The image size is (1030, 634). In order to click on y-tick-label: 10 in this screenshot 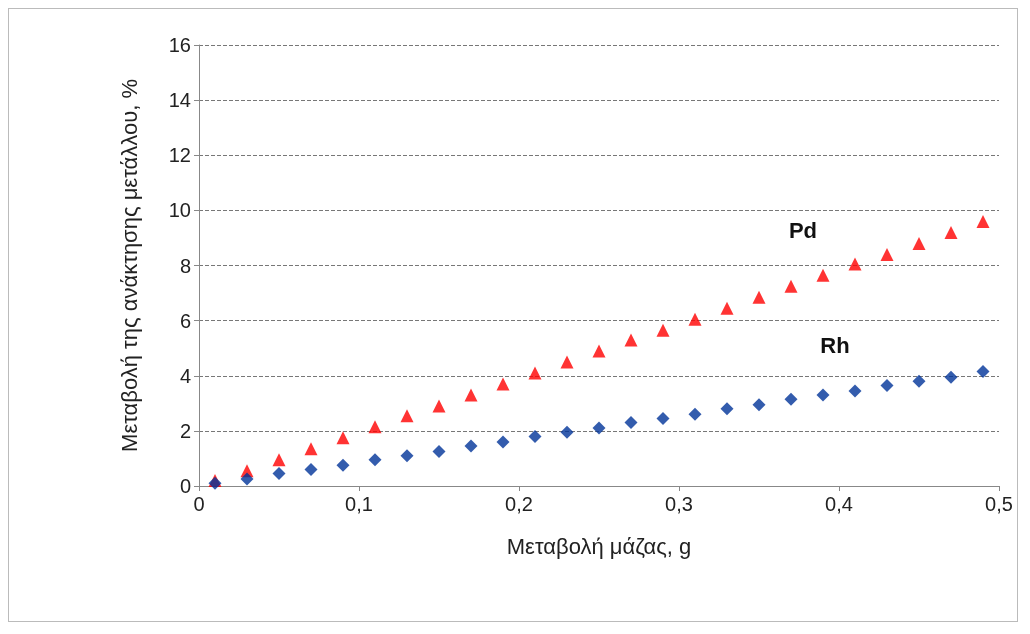, I will do `click(179, 210)`.